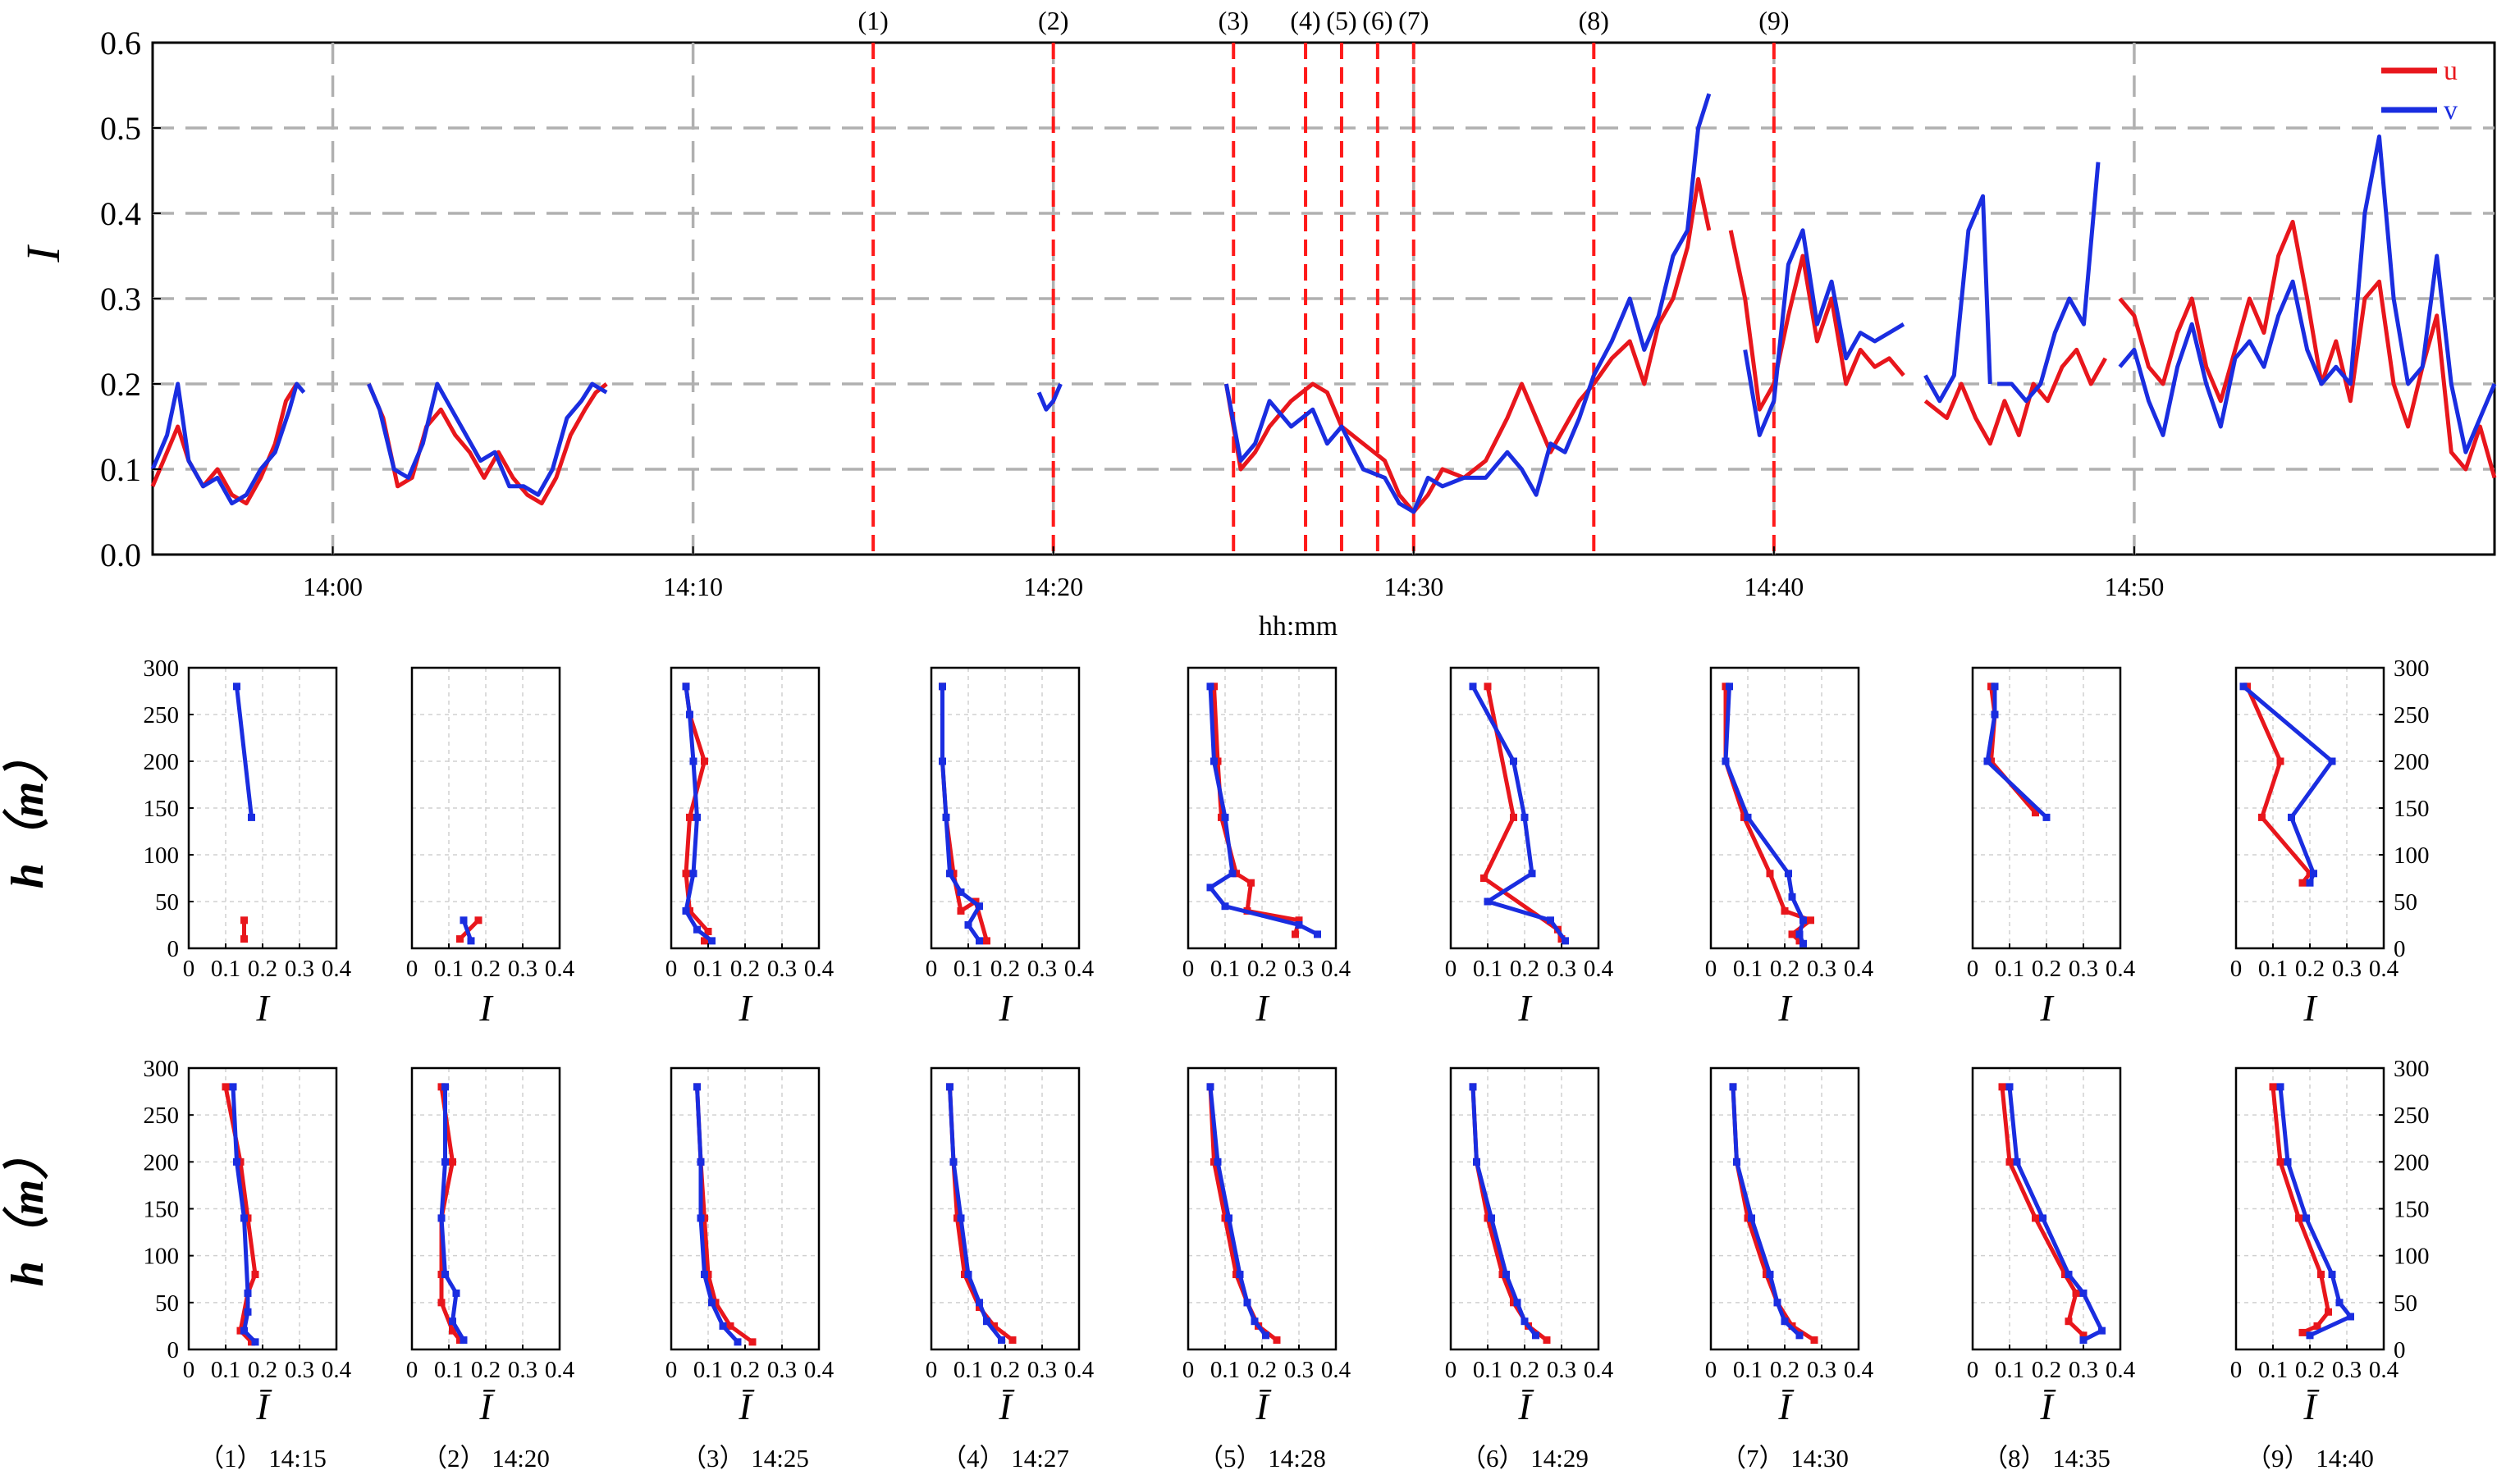 This screenshot has width=2506, height=1484. Describe the element at coordinates (1262, 1458) in the screenshot. I see `profile-caption: （5） 14:28` at that location.